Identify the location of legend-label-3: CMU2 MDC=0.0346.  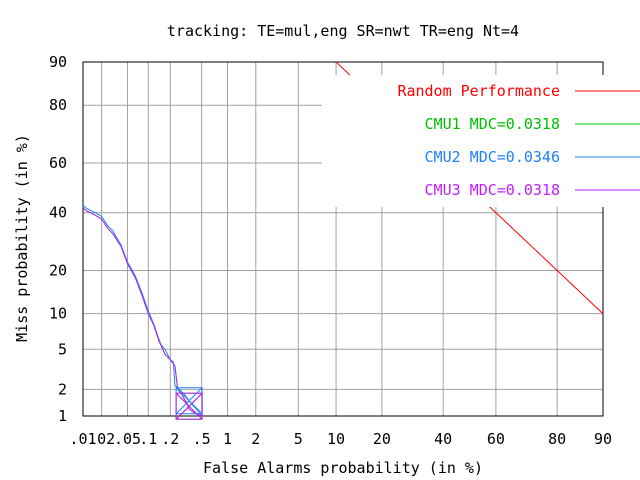
(492, 157).